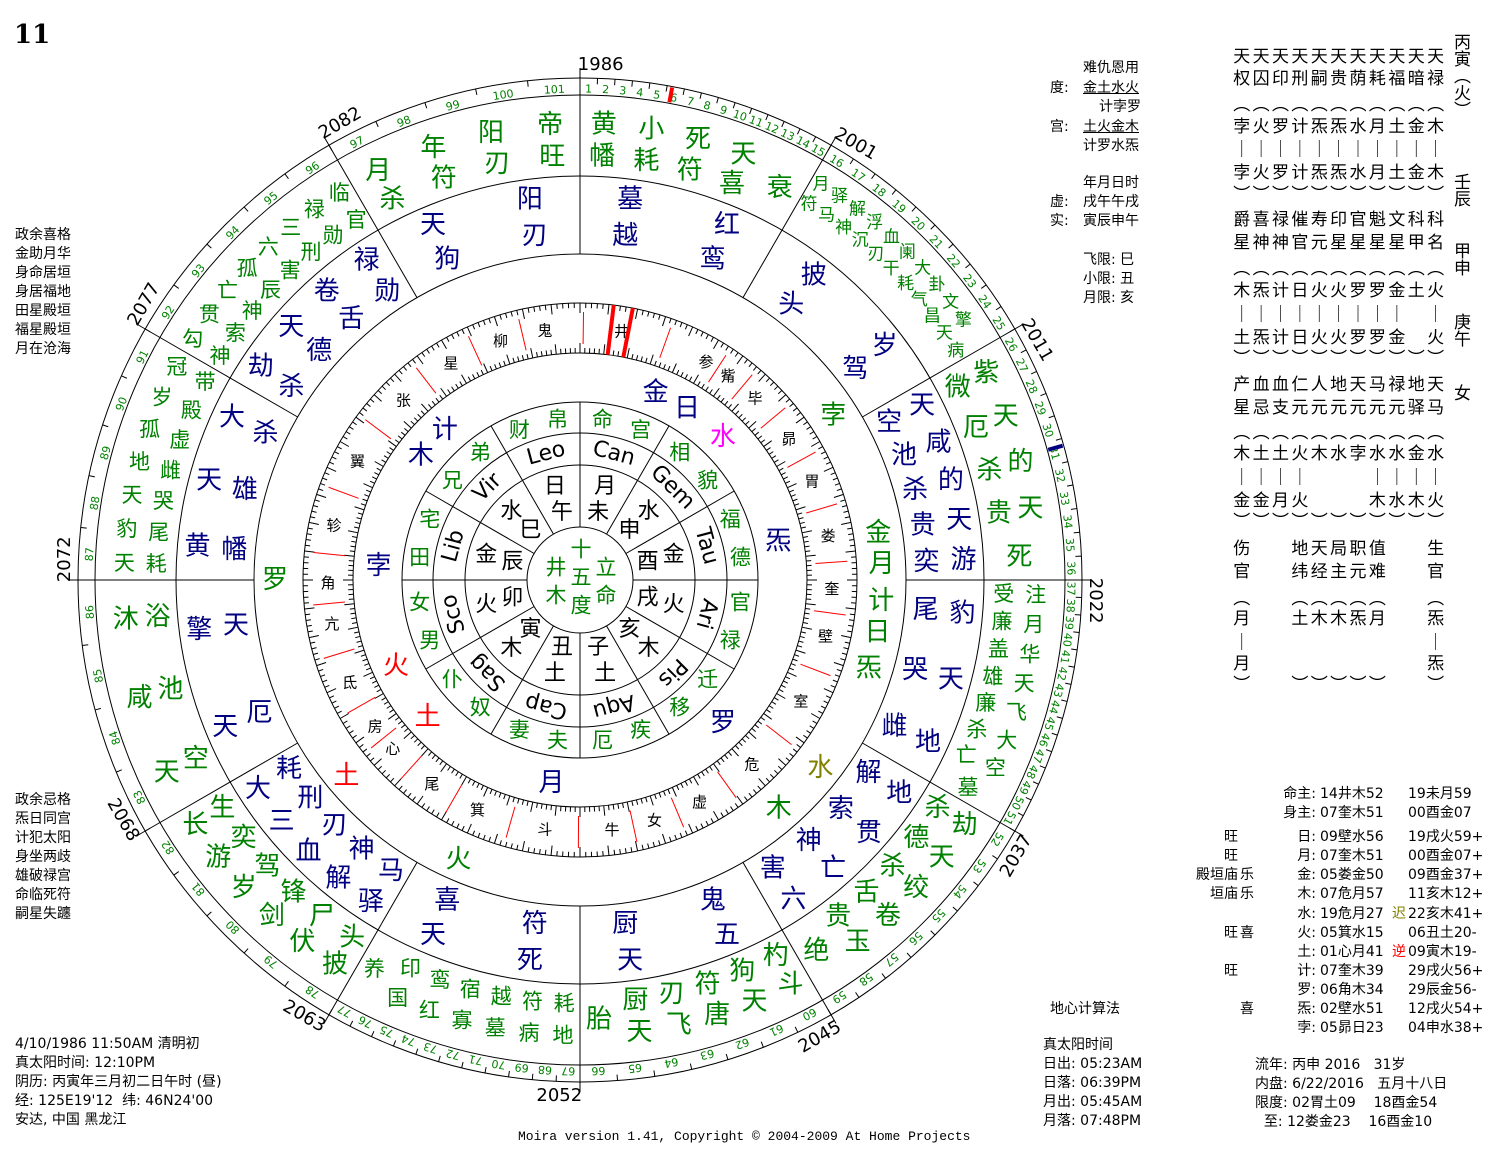 This screenshot has width=1500, height=1160. I want to click on position-sidereal: 05昴日23, so click(1352, 1028).